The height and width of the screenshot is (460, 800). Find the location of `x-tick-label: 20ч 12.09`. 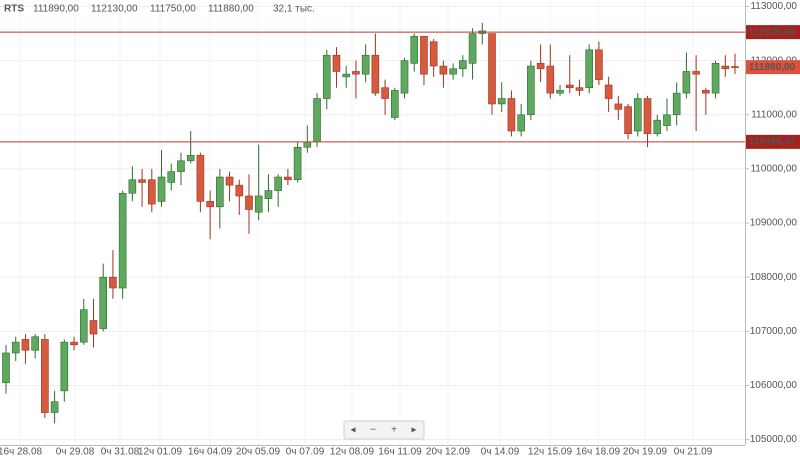

x-tick-label: 20ч 12.09 is located at coordinates (448, 452).